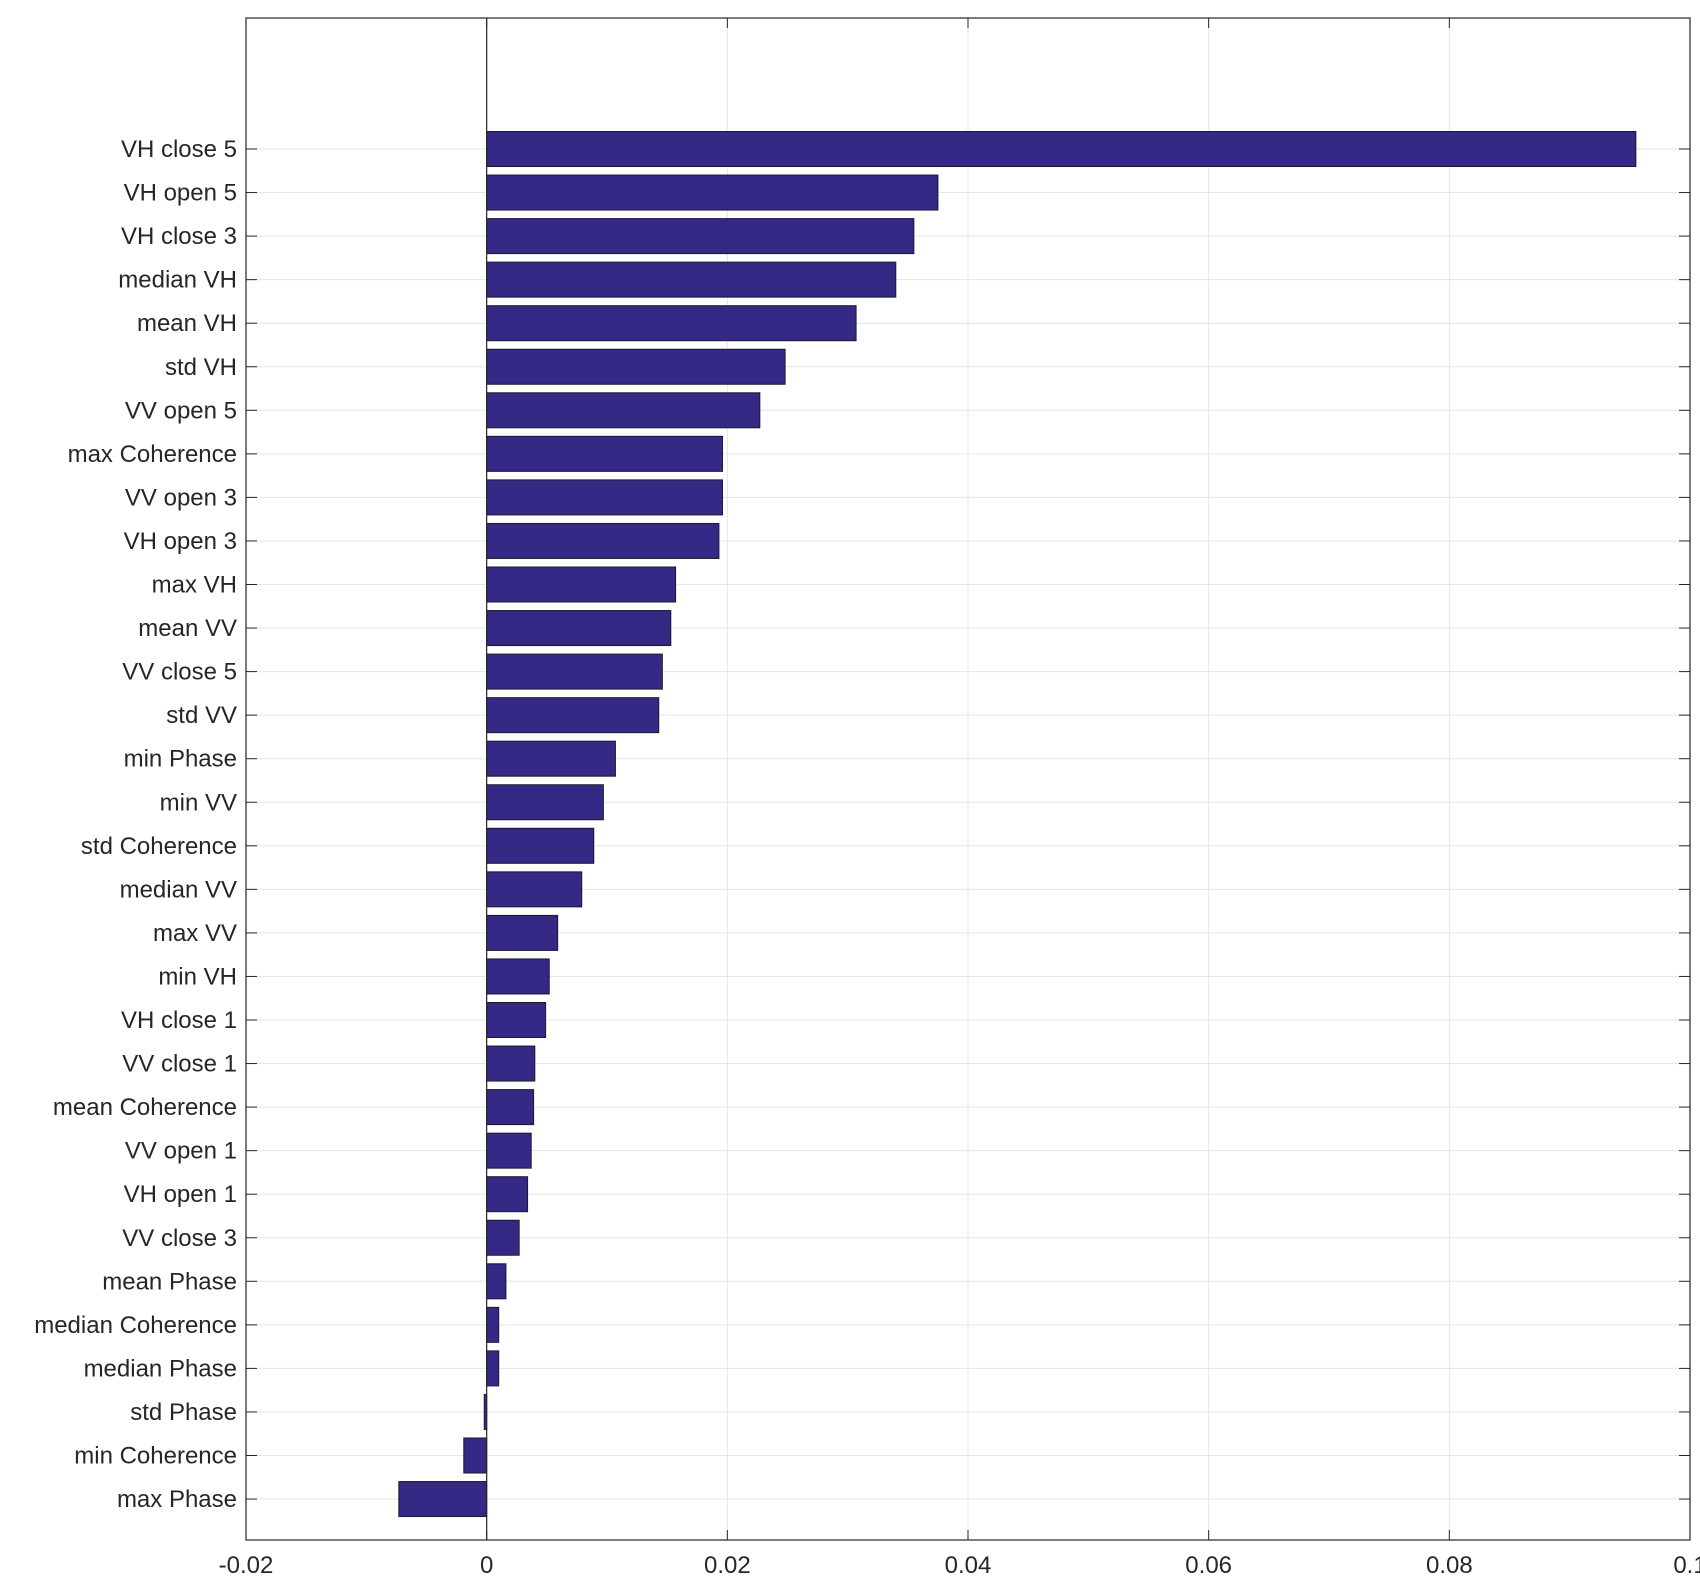 The image size is (1700, 1584). What do you see at coordinates (246, 1565) in the screenshot?
I see `x-tick-label: -0.02` at bounding box center [246, 1565].